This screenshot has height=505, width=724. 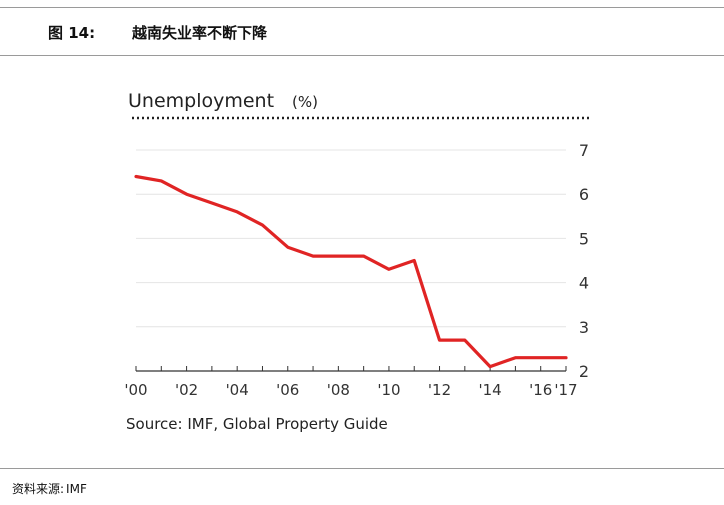 I want to click on x-tick-label-2010: '10, so click(x=388, y=390).